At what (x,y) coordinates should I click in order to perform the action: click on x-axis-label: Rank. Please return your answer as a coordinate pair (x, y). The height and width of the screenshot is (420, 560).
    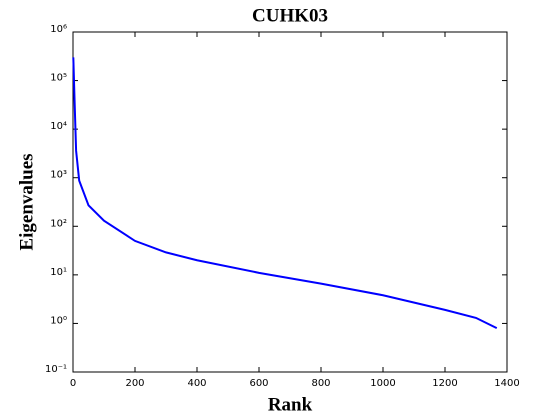
    Looking at the image, I should click on (290, 404).